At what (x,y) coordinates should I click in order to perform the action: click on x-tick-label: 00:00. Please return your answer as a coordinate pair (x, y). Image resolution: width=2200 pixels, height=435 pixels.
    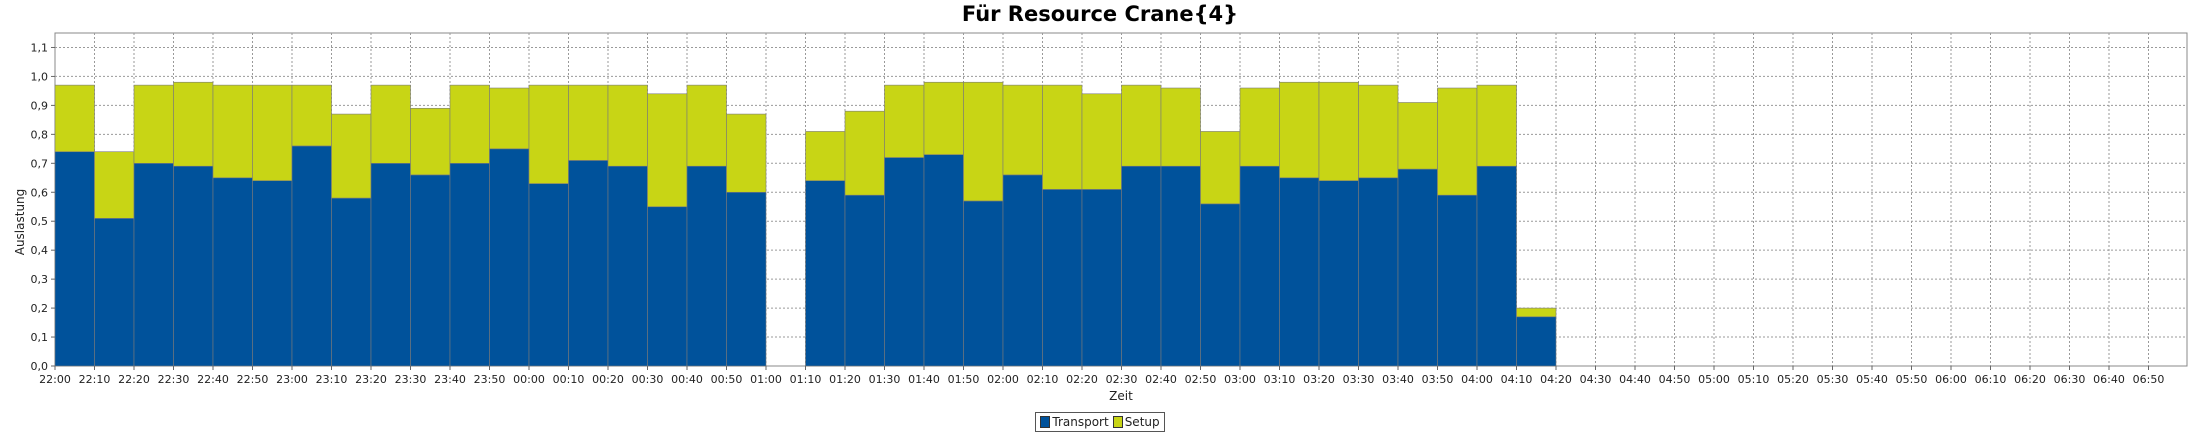
    Looking at the image, I should click on (529, 379).